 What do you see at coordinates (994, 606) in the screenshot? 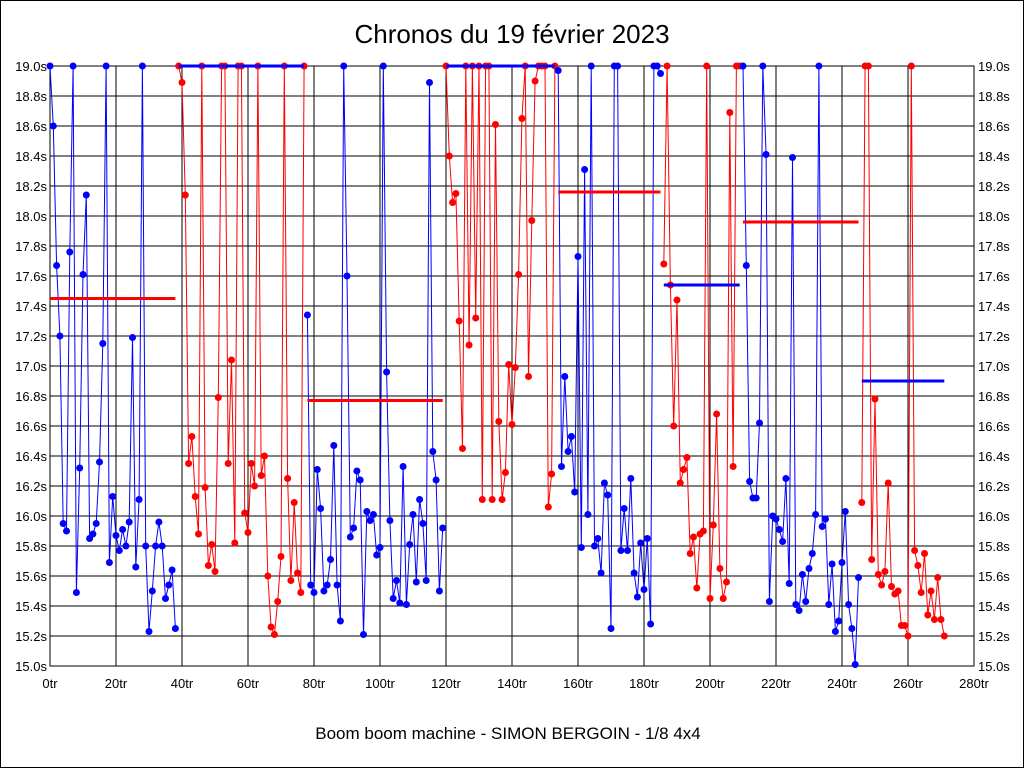
I see `y-tick-label-right: 15.4s` at bounding box center [994, 606].